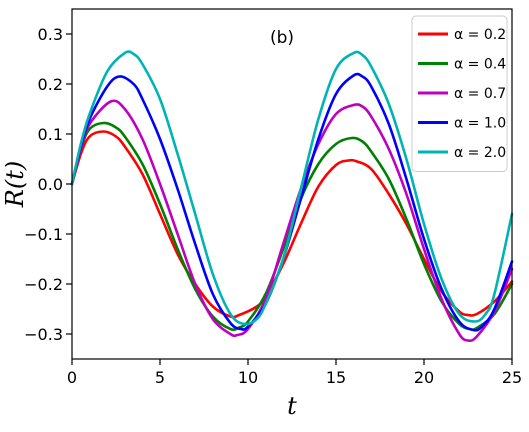  Describe the element at coordinates (292, 406) in the screenshot. I see `x-axis-label: t` at that location.